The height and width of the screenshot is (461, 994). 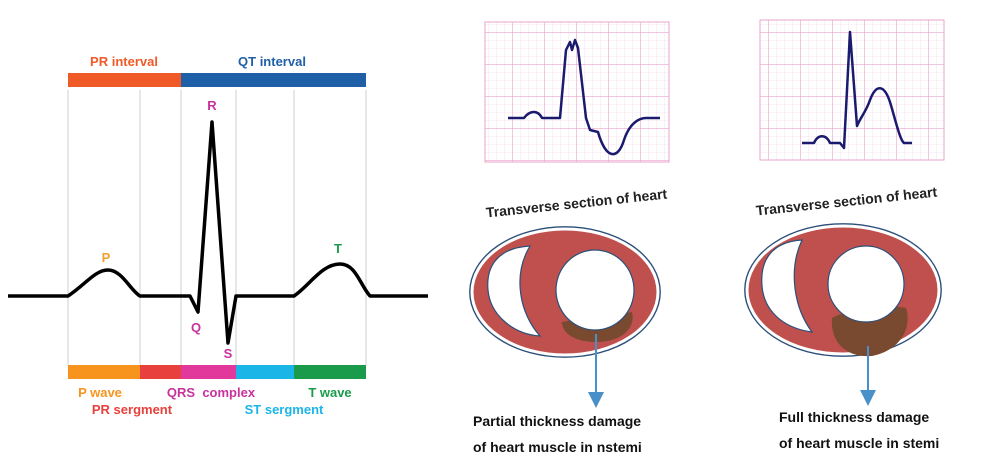 What do you see at coordinates (284, 409) in the screenshot?
I see `st-segment-label: ST sergment` at bounding box center [284, 409].